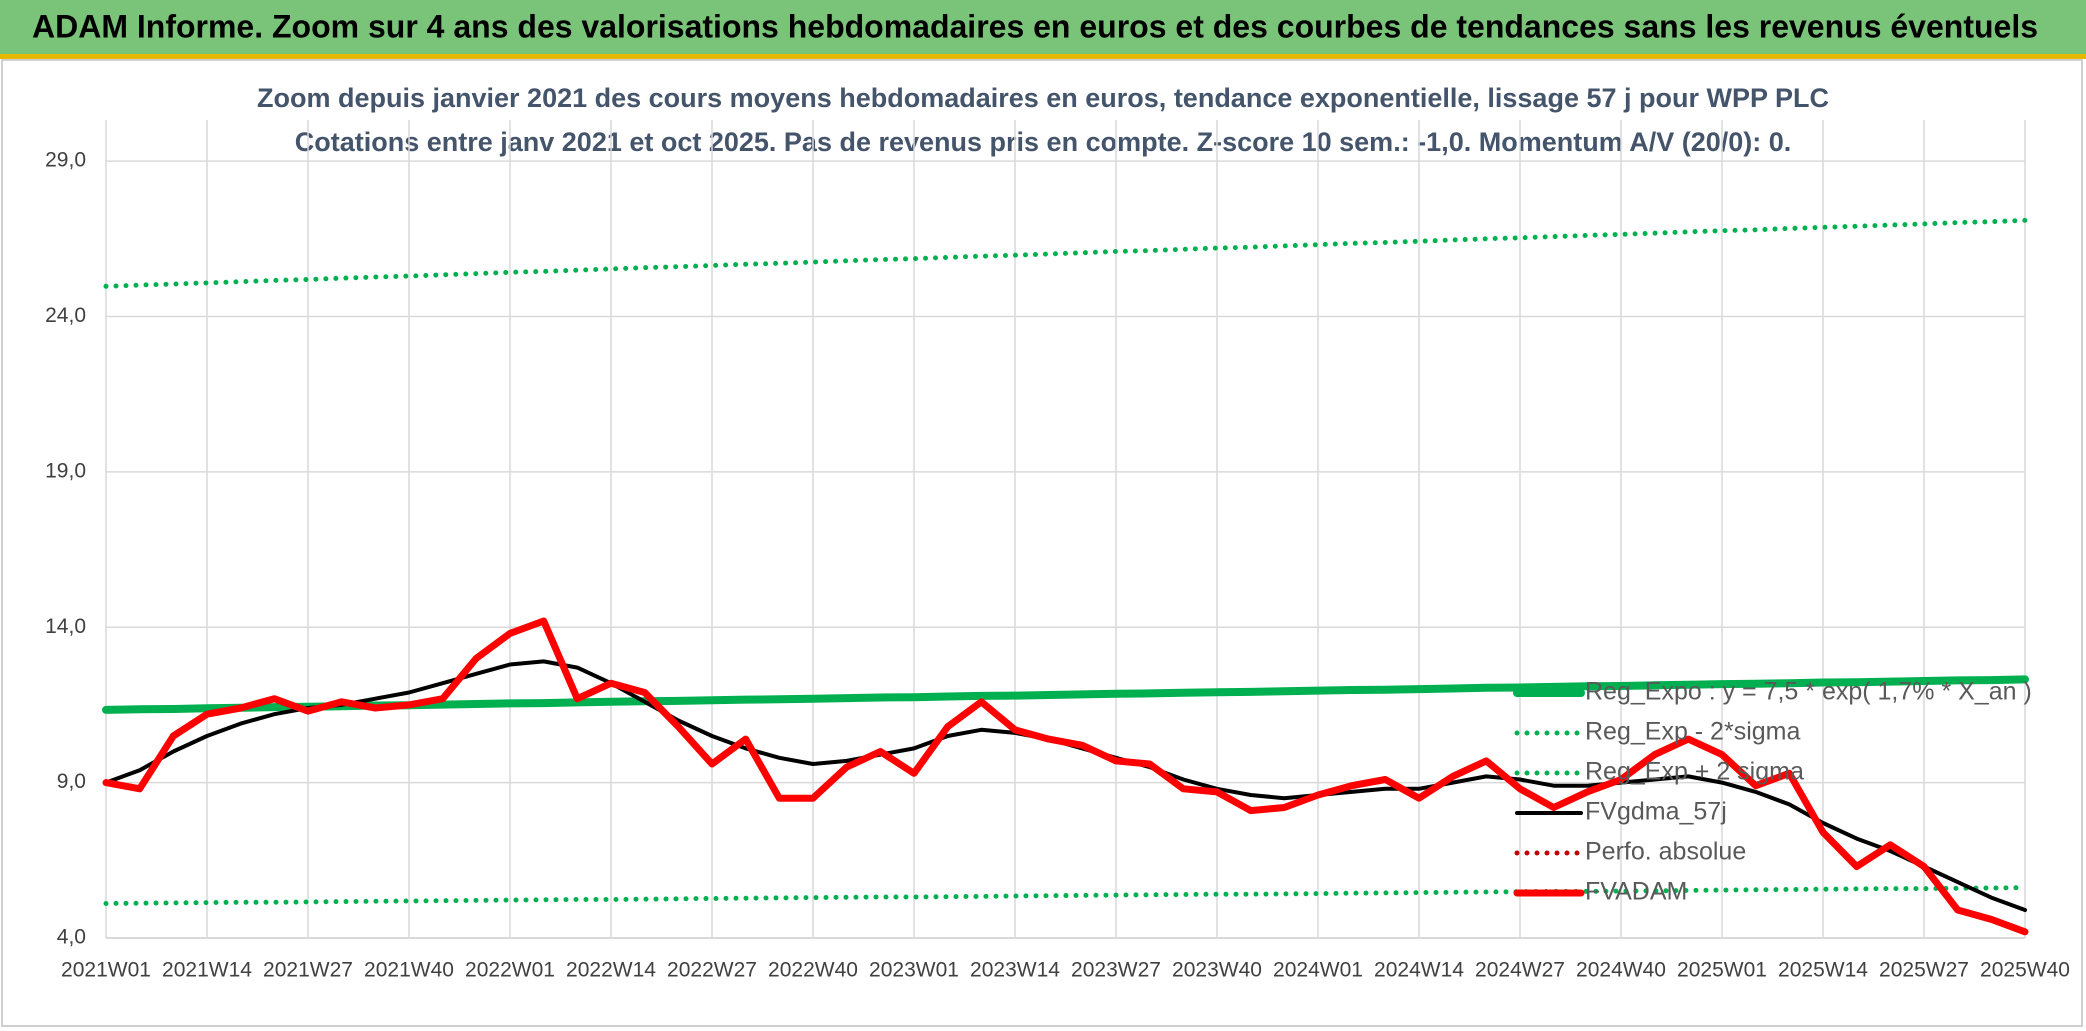 The height and width of the screenshot is (1031, 2086). I want to click on x-tick-label: 2025W14, so click(1823, 970).